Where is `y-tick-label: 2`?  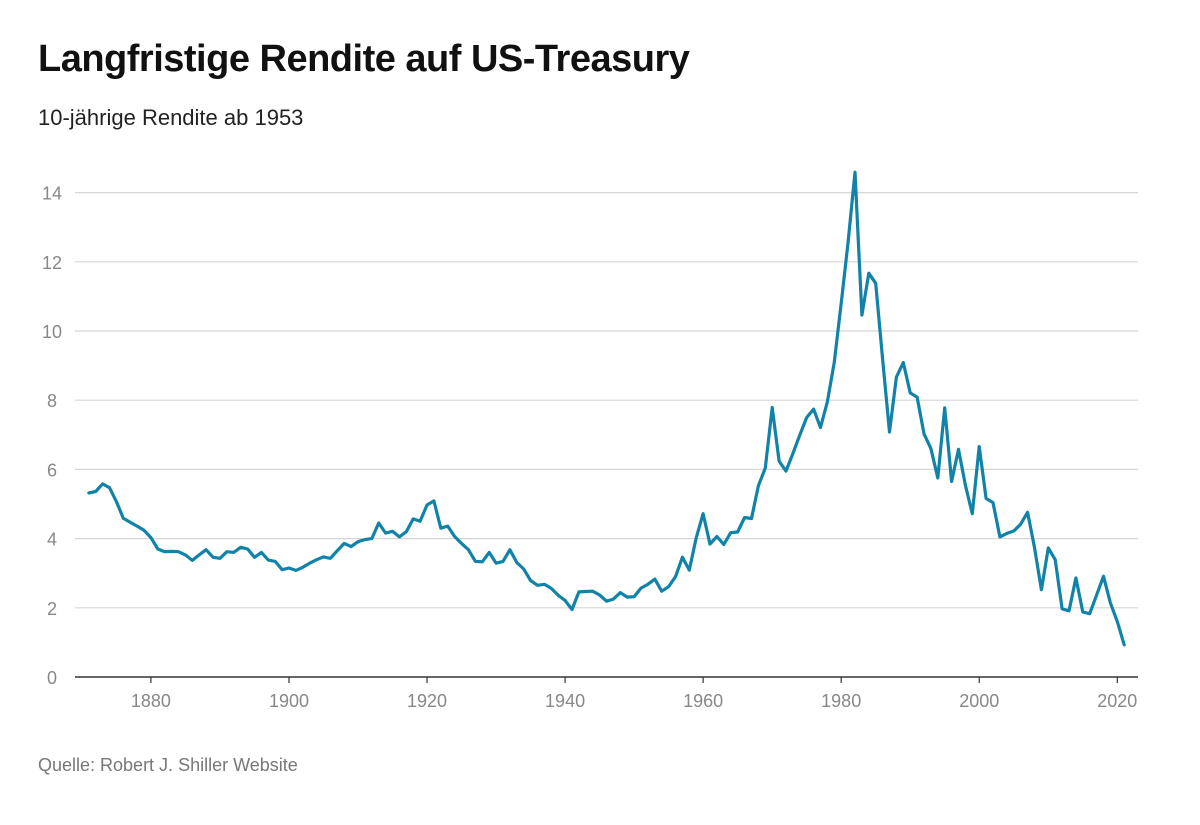 y-tick-label: 2 is located at coordinates (52, 609).